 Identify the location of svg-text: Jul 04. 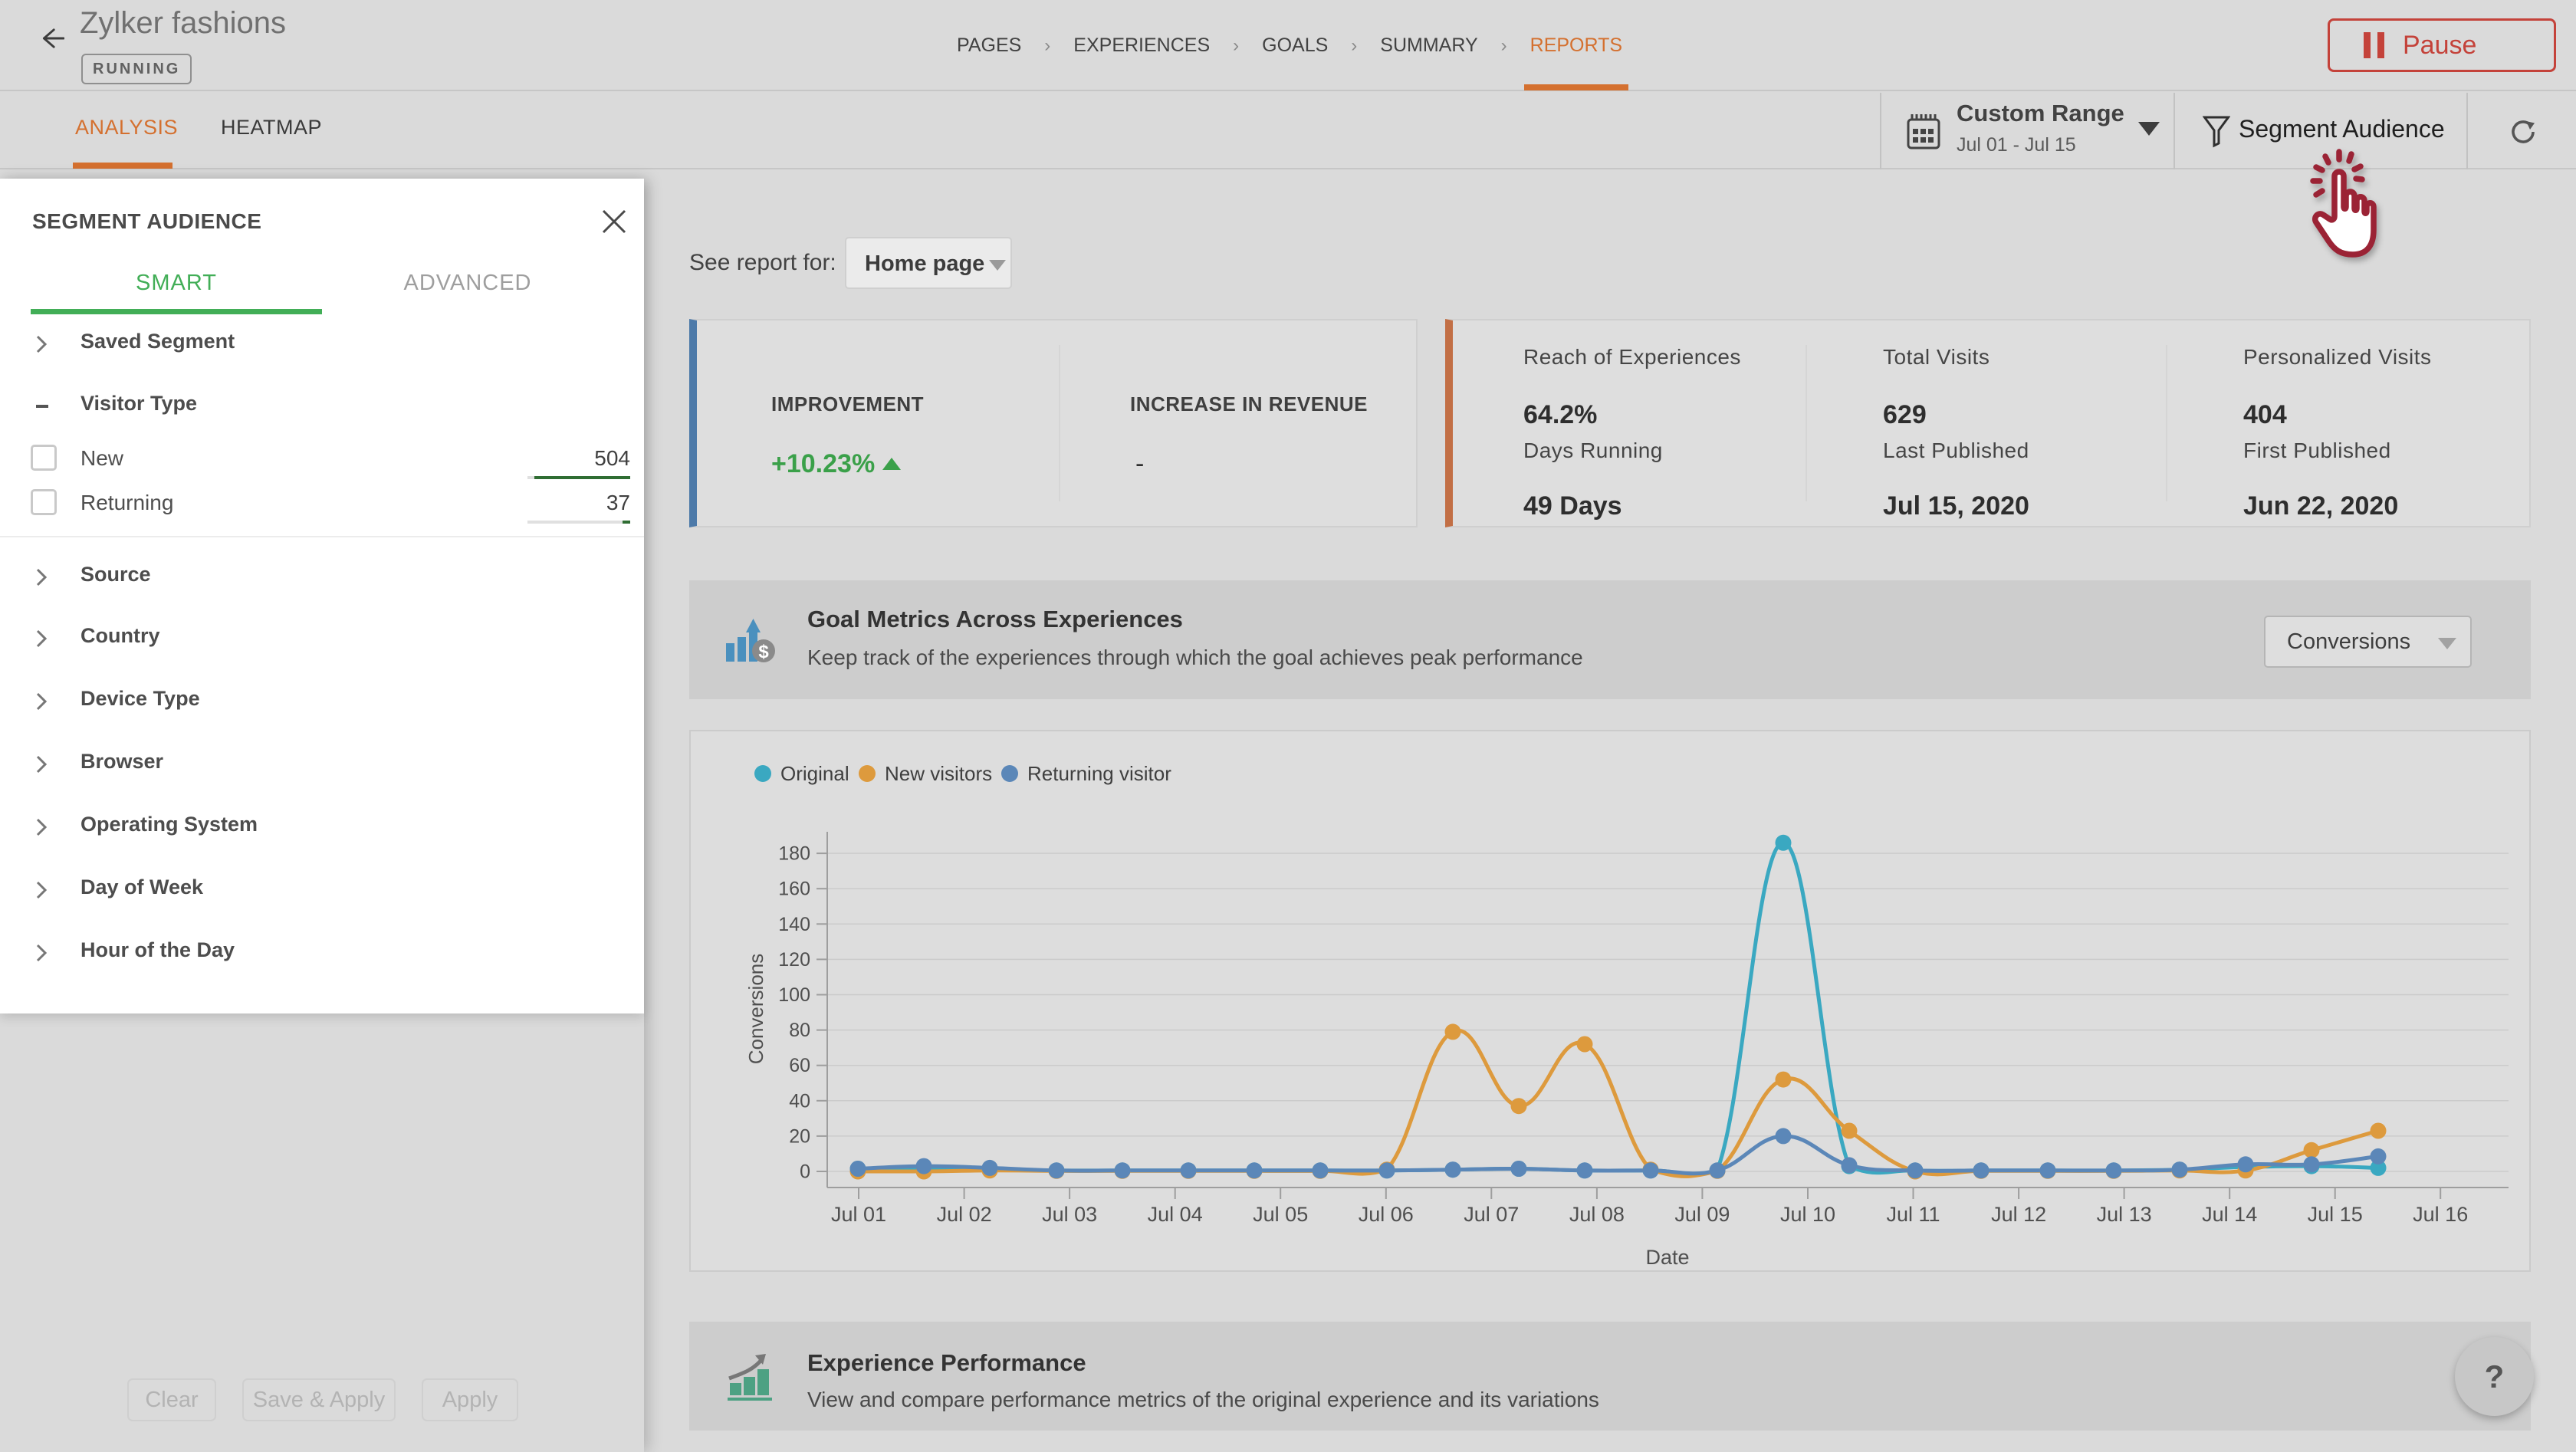
(1176, 1214).